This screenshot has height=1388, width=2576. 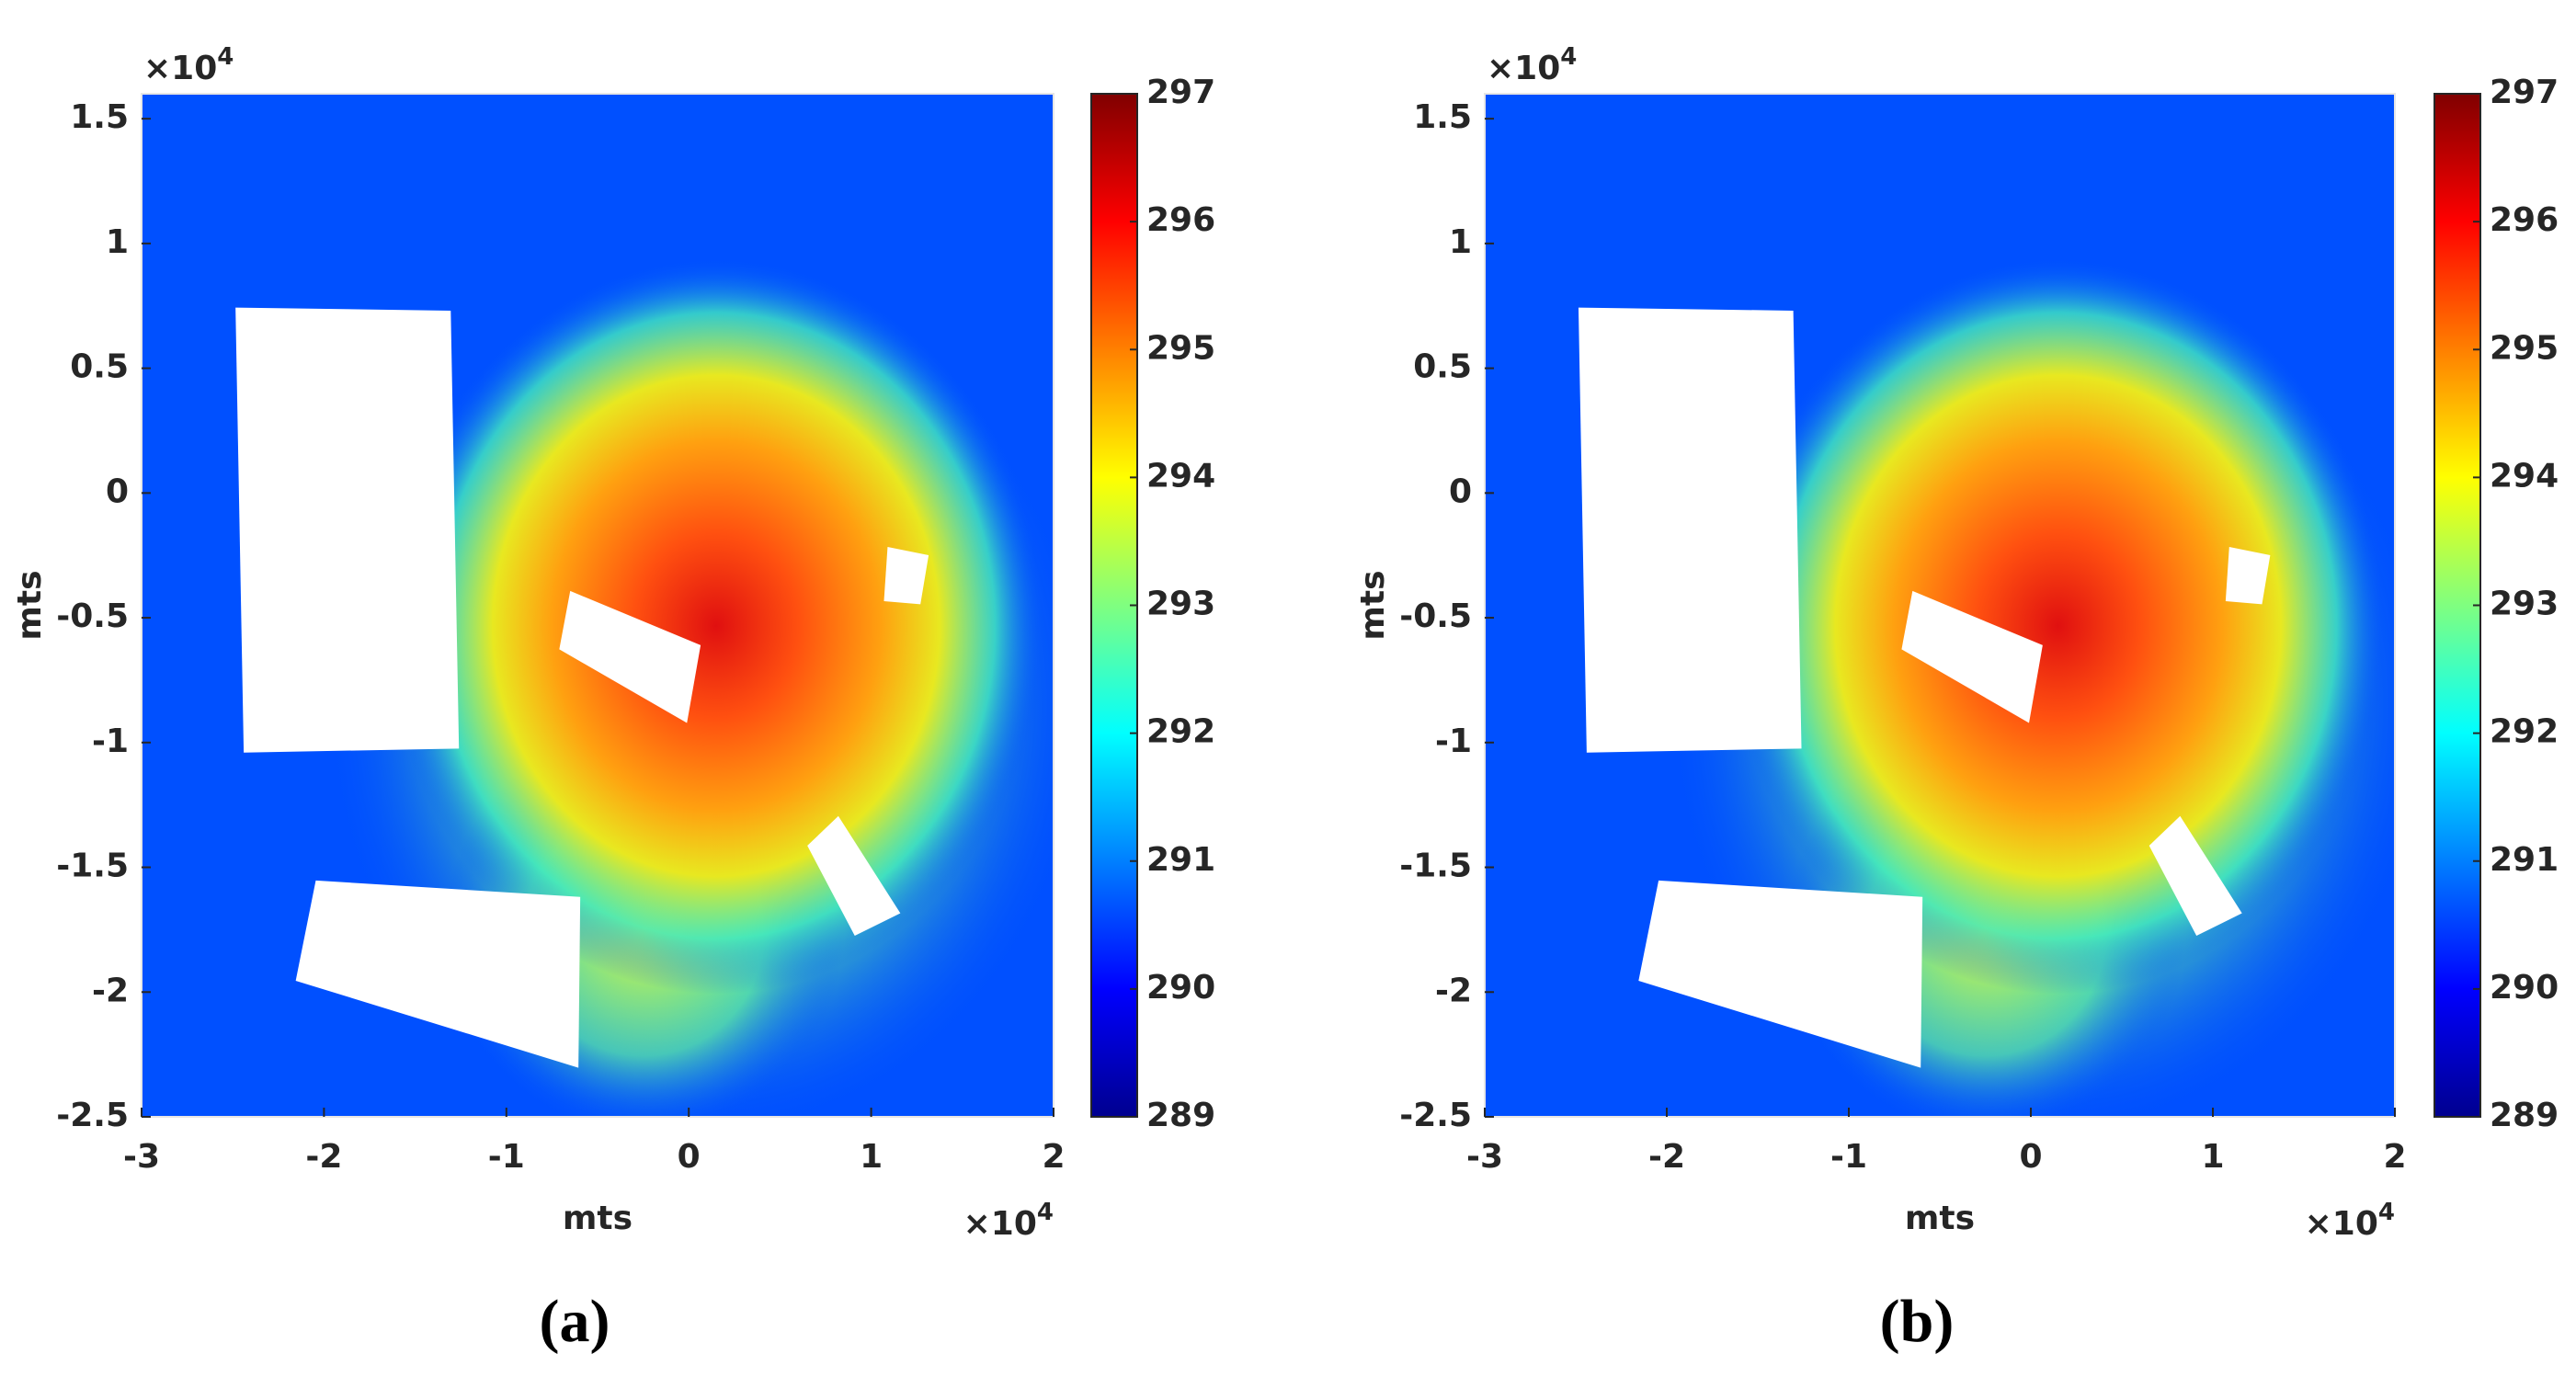 I want to click on panel-label: (b), so click(x=1917, y=1322).